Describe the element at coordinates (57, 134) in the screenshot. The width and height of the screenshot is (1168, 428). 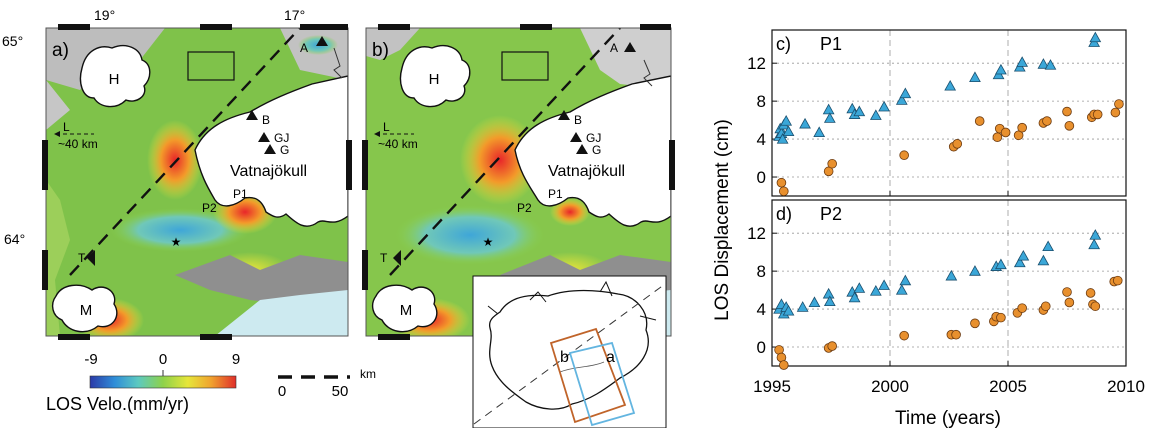
I see `look-arrow-icon` at that location.